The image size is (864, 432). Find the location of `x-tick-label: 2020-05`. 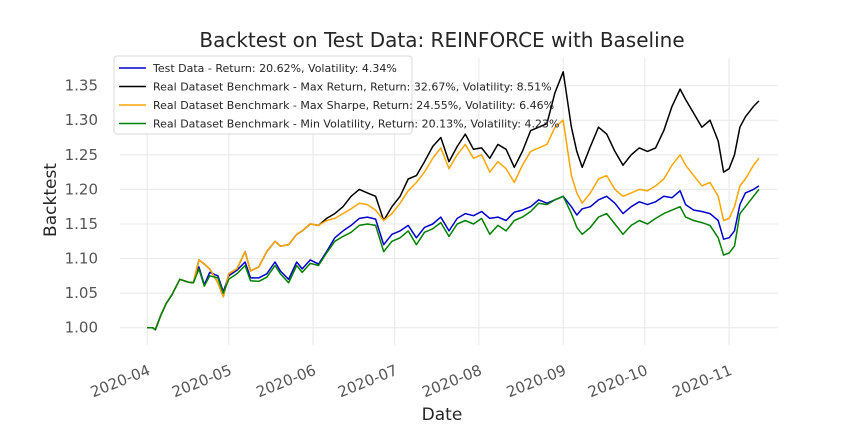

x-tick-label: 2020-05 is located at coordinates (201, 381).